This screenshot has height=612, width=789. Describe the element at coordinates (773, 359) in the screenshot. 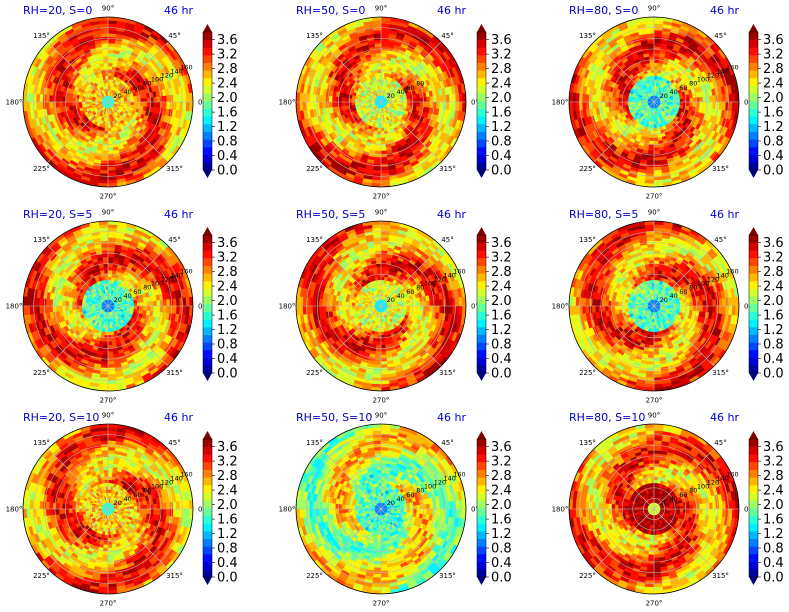

I see `colorbar-tick-label: 0.4` at that location.